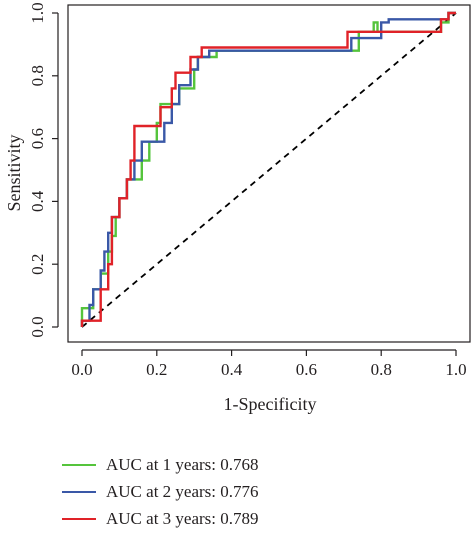  Describe the element at coordinates (455, 369) in the screenshot. I see `x-tick-label: 1.0` at that location.